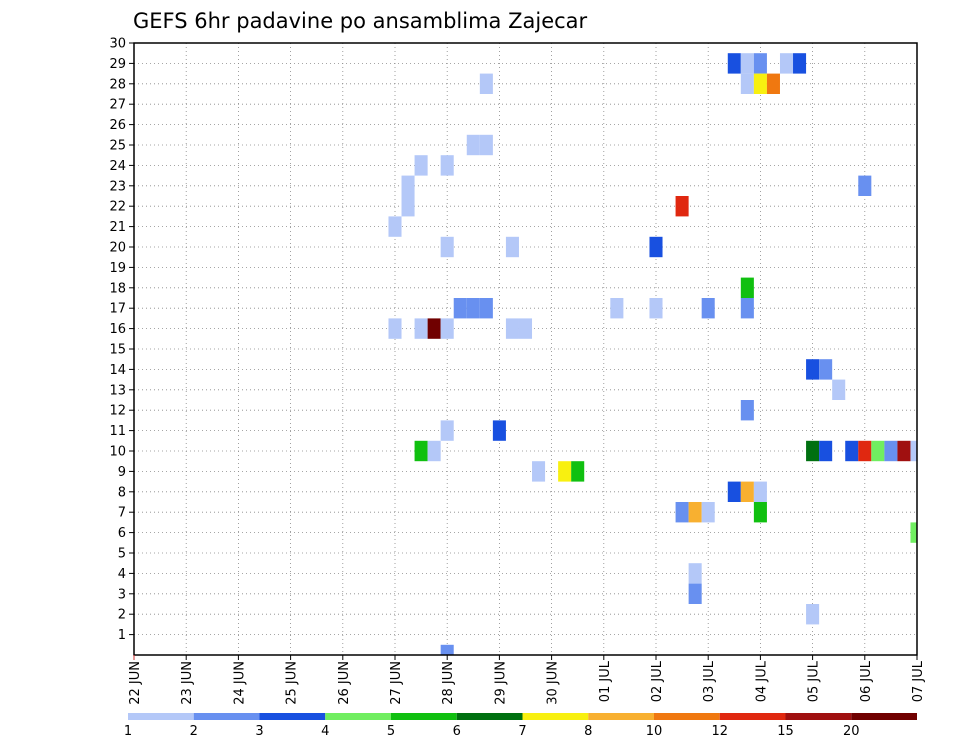 This screenshot has width=960, height=742. What do you see at coordinates (918, 681) in the screenshot?
I see `x-tick-label: 07 JUL` at bounding box center [918, 681].